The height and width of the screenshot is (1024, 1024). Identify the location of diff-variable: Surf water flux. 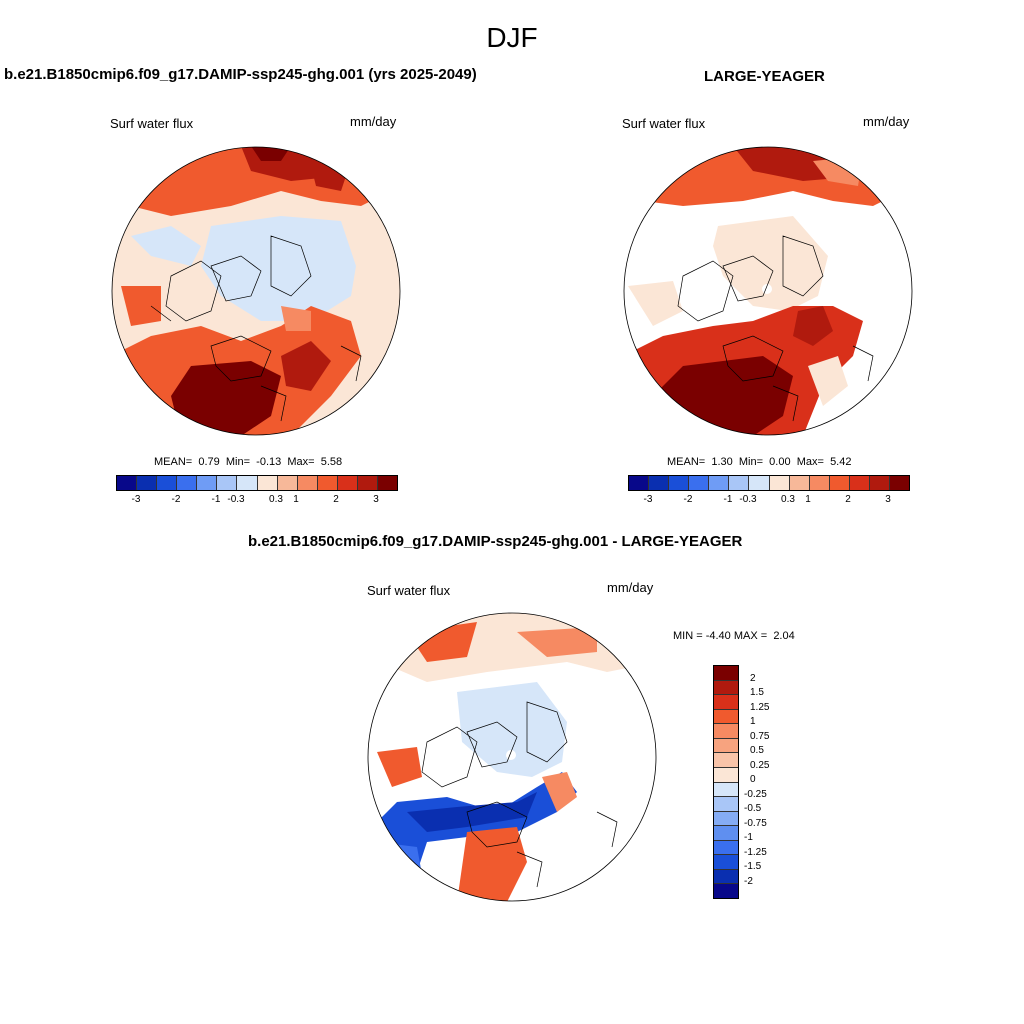
(409, 590).